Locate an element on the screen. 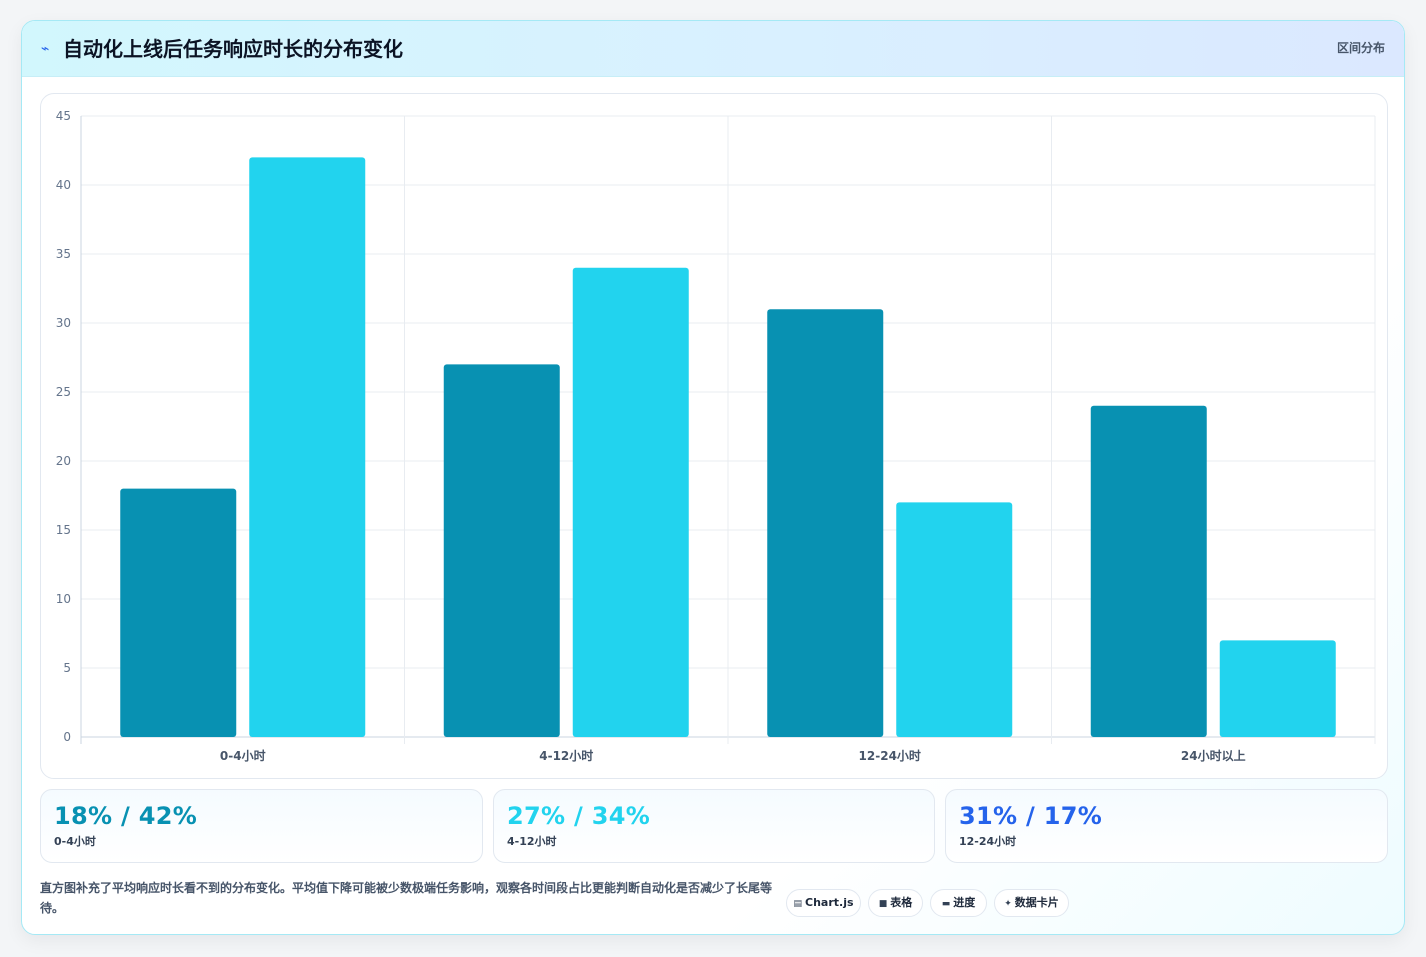 This screenshot has height=957, width=1426. y-tick-label: 5 is located at coordinates (67, 668).